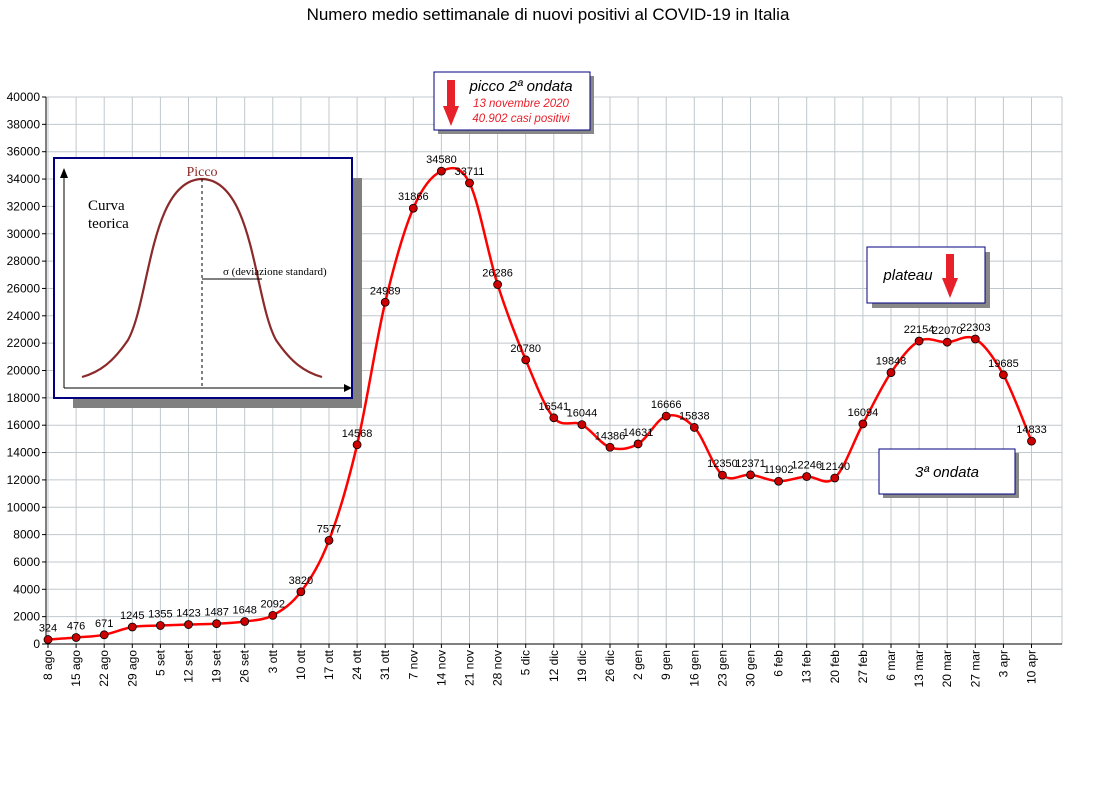 The width and height of the screenshot is (1095, 805). Describe the element at coordinates (106, 206) in the screenshot. I see `inset-curve-label-1: Curva` at that location.